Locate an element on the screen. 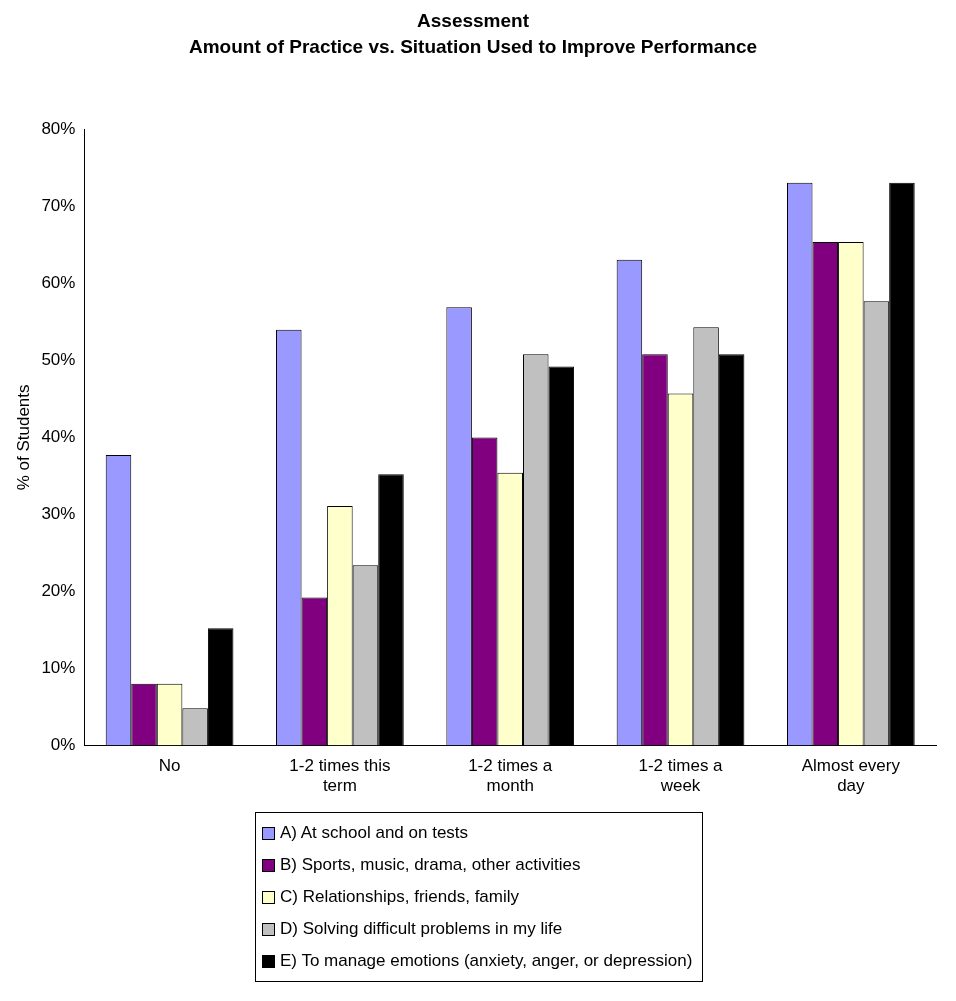 The width and height of the screenshot is (956, 1001). chart-subtitle: Amount of Practice vs. Situation Used to Improve Performance is located at coordinates (473, 47).